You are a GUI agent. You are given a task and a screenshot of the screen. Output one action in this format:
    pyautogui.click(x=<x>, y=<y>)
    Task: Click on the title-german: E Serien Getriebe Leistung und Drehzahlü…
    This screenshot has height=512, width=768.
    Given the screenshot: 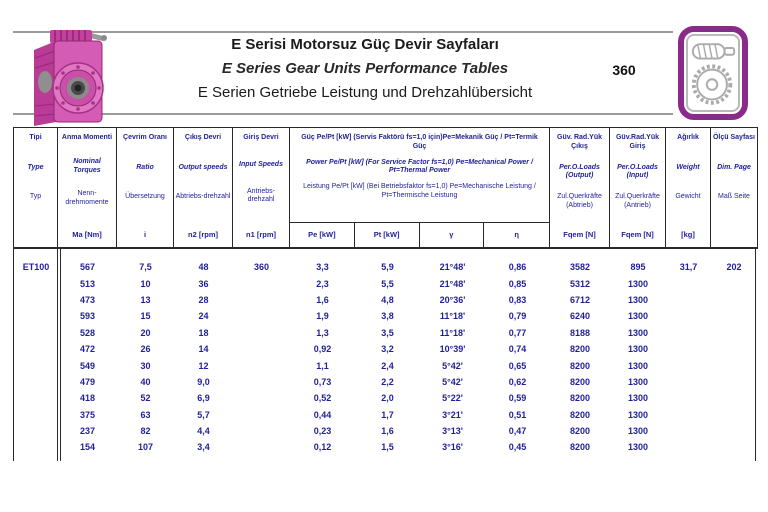 What is the action you would take?
    pyautogui.click(x=365, y=92)
    